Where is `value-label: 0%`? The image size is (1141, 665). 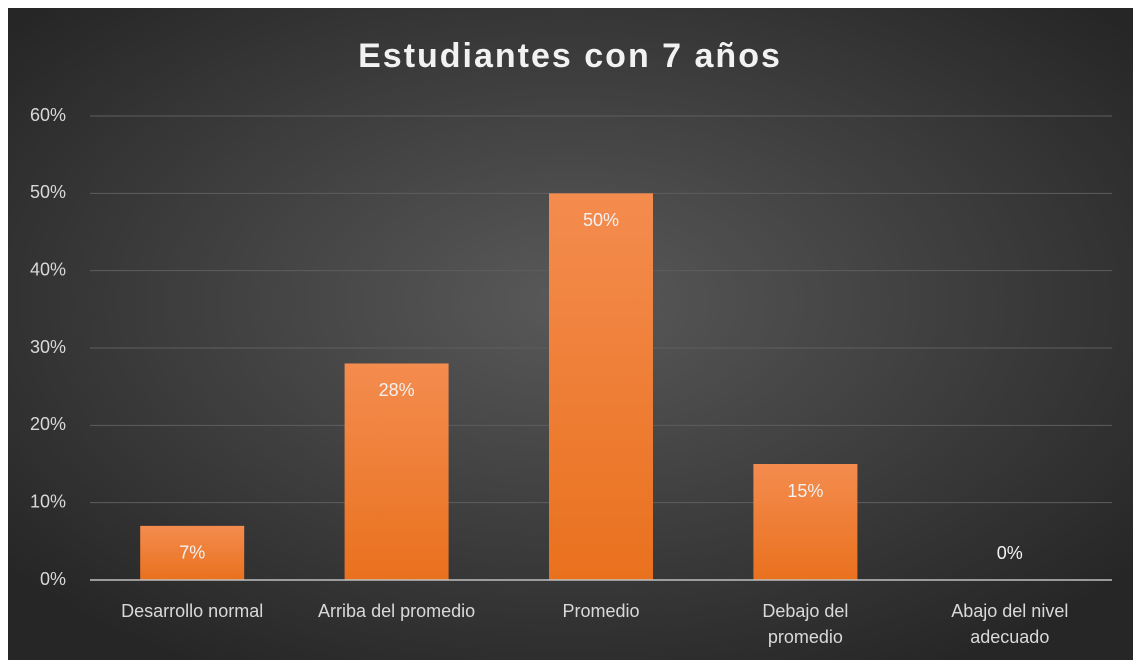
value-label: 0% is located at coordinates (1010, 553).